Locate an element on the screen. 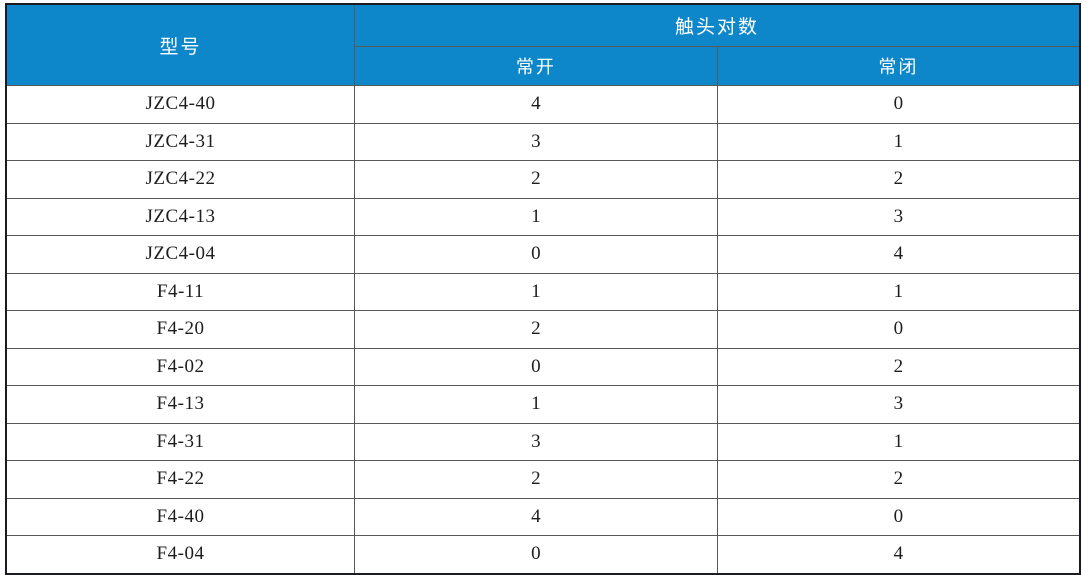 The height and width of the screenshot is (575, 1087). cell-model: JZC4-31 is located at coordinates (180, 141).